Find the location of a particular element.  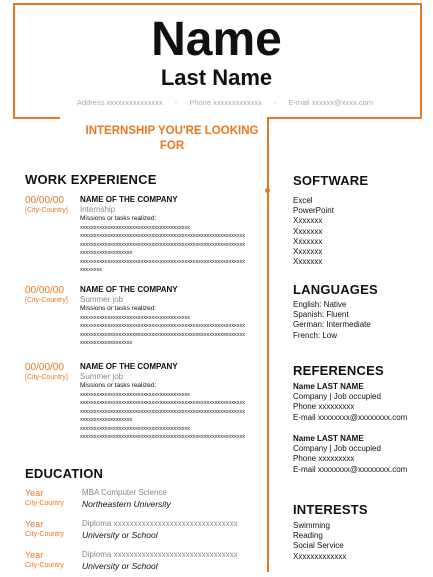

internship-line-1: INTERNSHIP YOU'RE LOOKING is located at coordinates (172, 131).